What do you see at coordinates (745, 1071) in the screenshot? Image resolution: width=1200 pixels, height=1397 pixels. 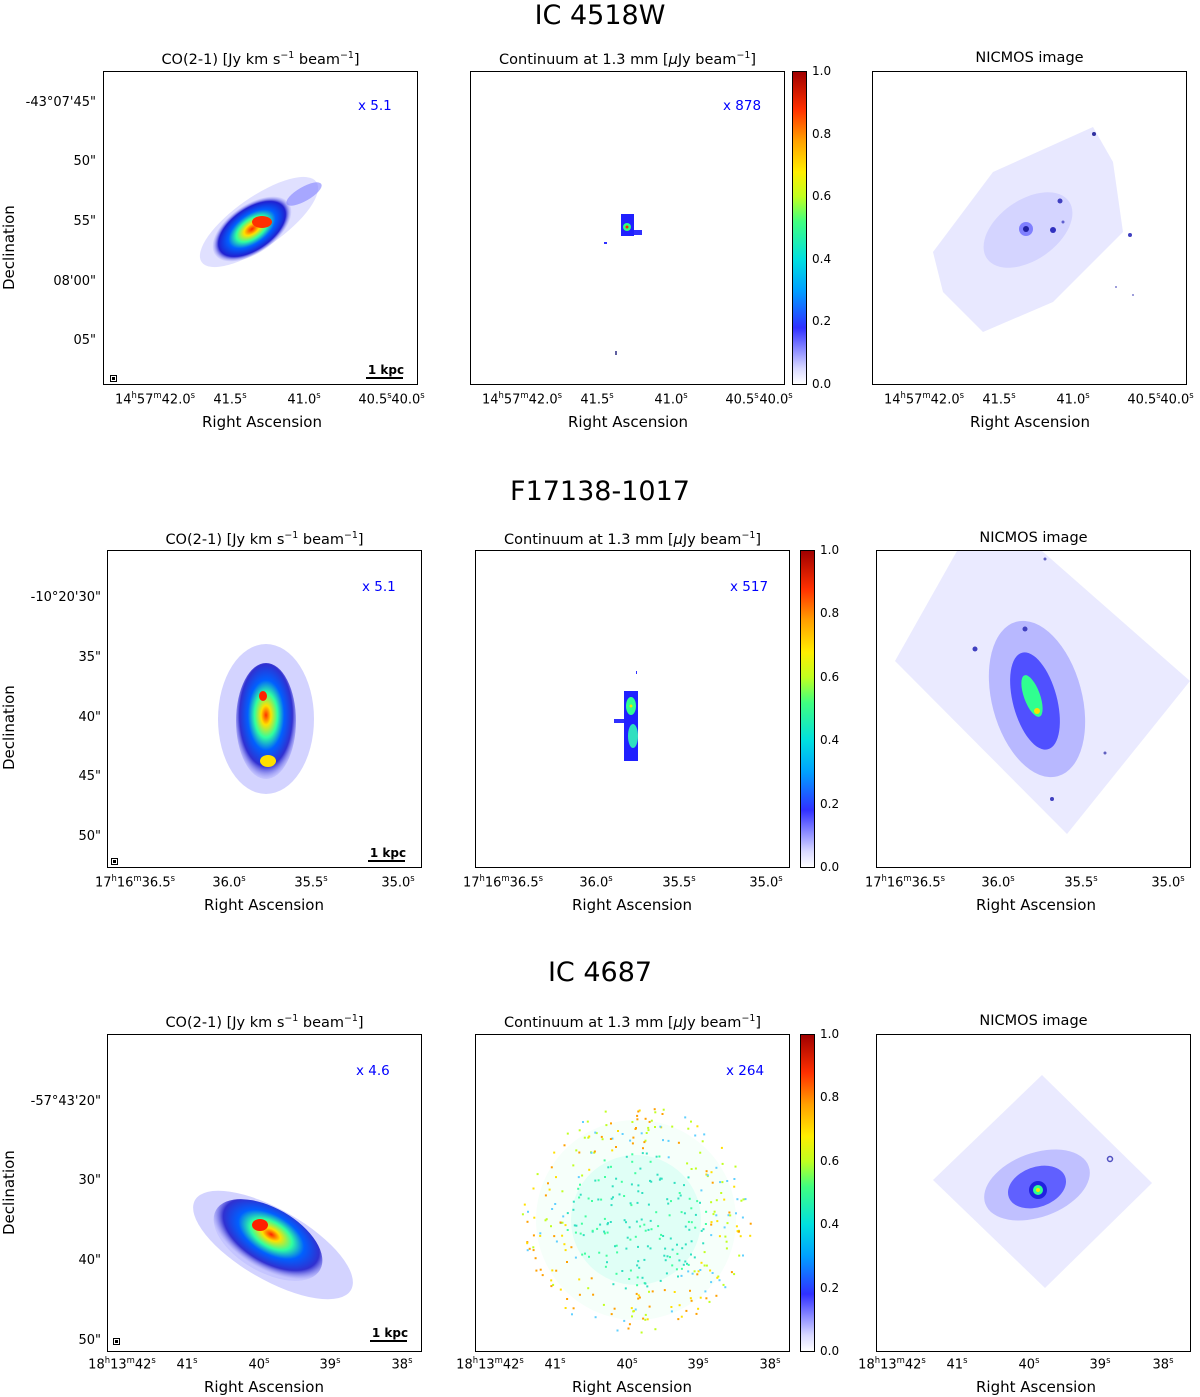 I see `scale-factor: x 264` at bounding box center [745, 1071].